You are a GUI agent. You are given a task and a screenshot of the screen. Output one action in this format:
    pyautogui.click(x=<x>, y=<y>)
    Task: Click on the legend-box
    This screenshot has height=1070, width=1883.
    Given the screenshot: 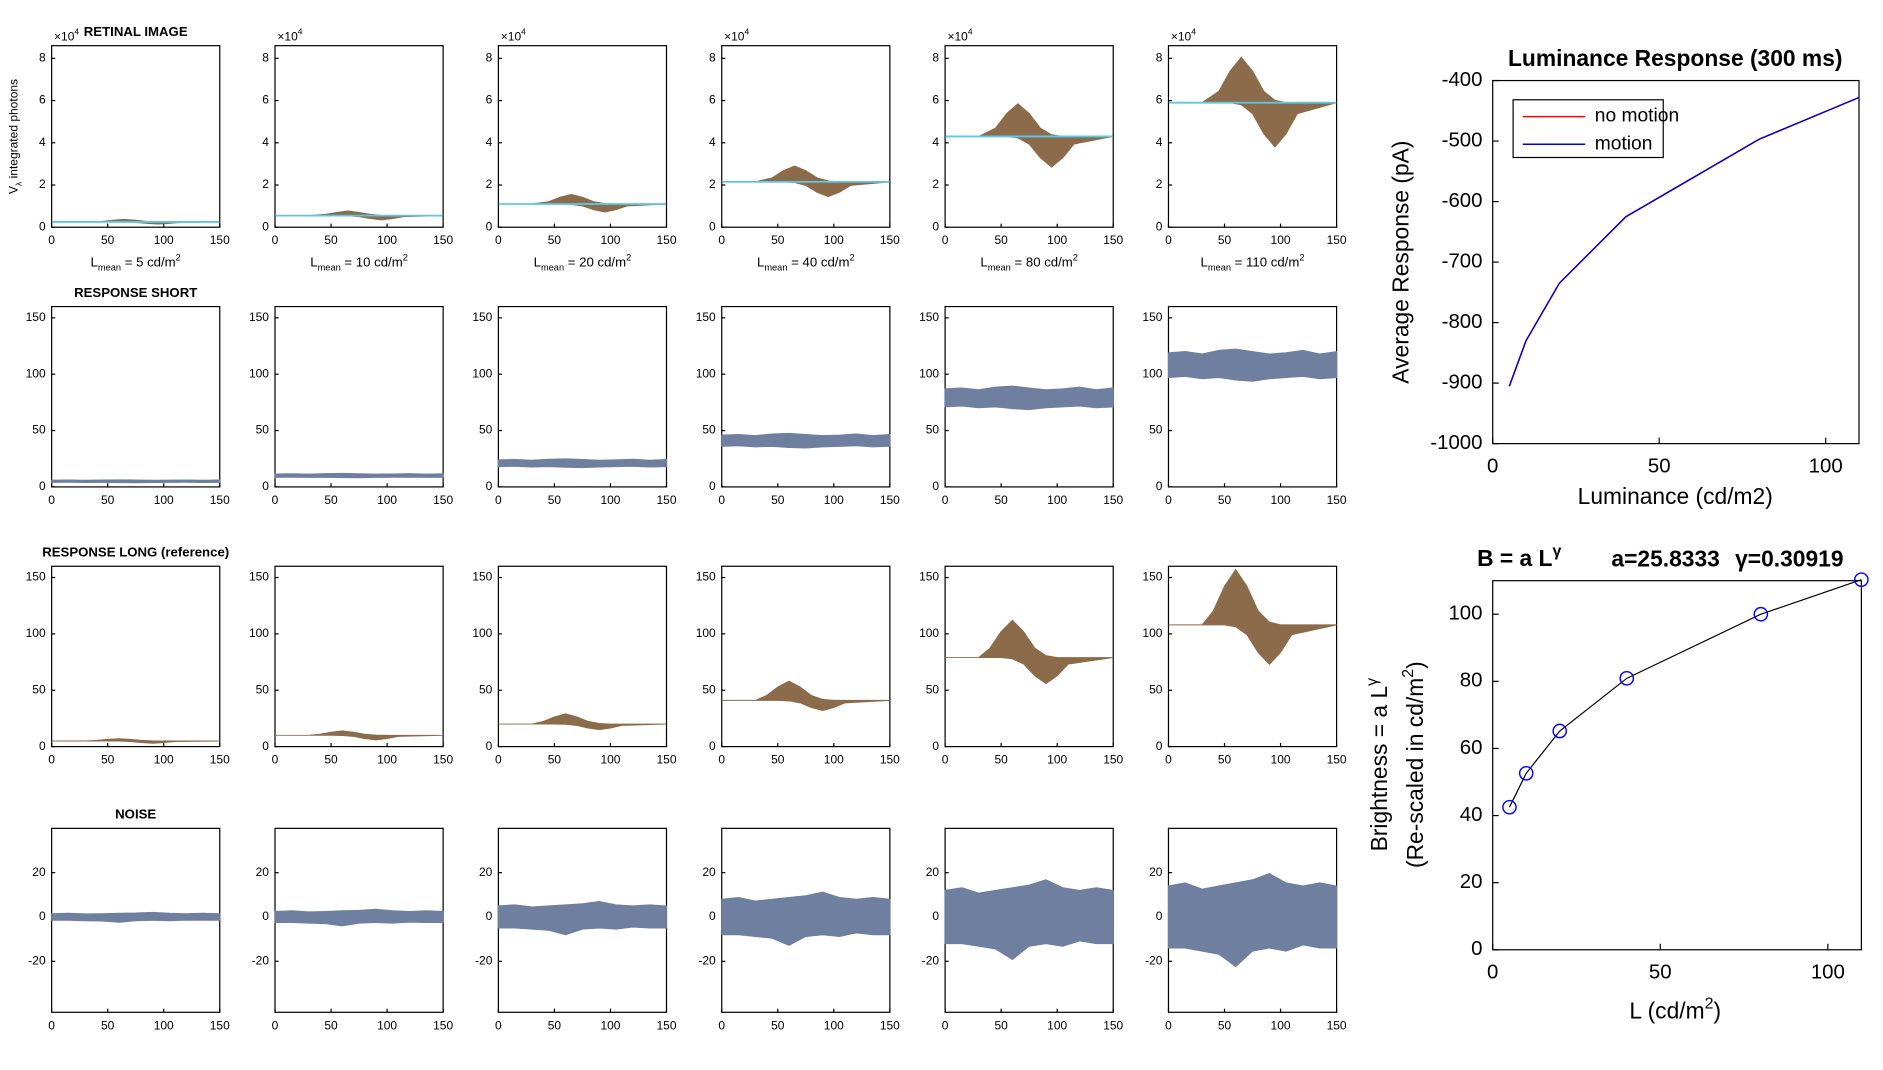 What is the action you would take?
    pyautogui.click(x=1588, y=129)
    